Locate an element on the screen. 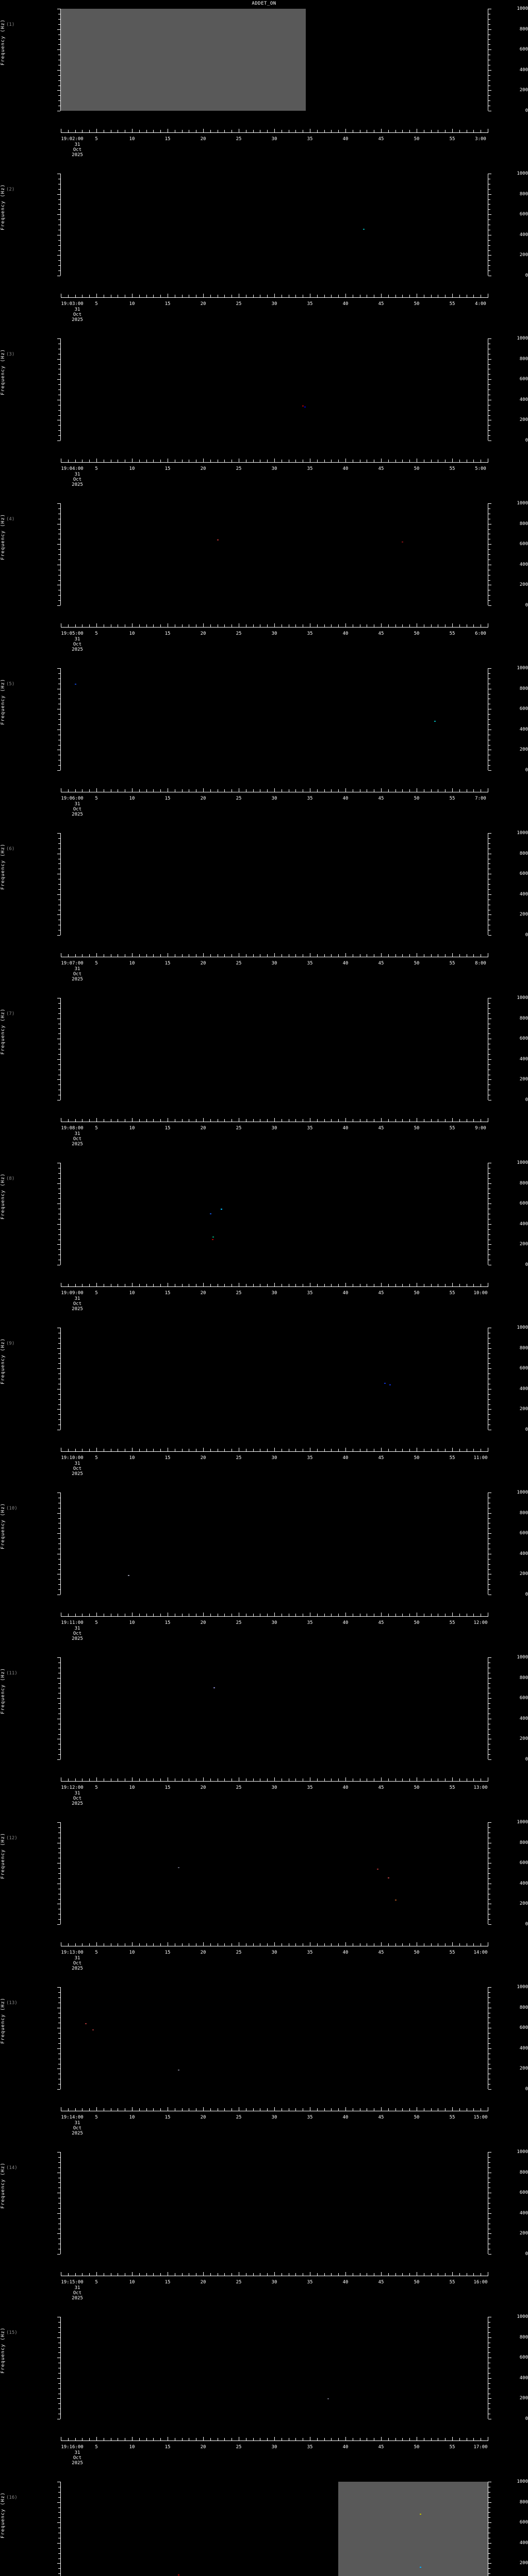 This screenshot has width=528, height=2576. date-stamp-line: Oct is located at coordinates (77, 809).